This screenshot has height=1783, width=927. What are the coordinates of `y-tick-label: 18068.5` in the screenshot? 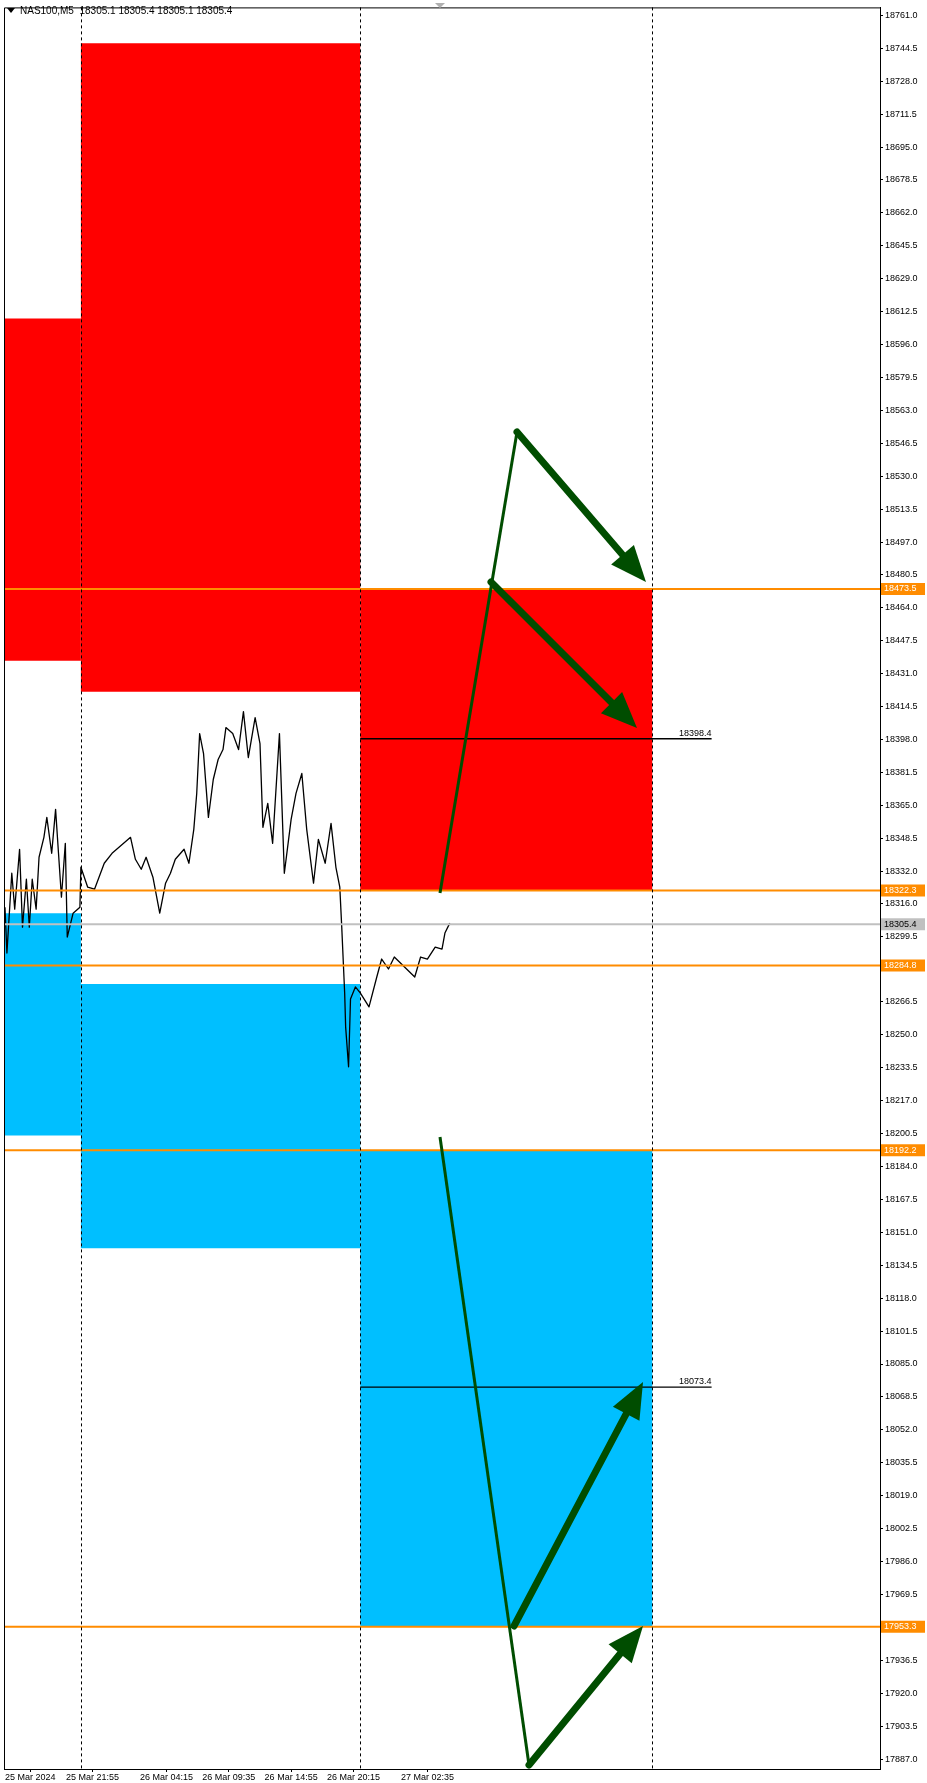 It's located at (901, 1396).